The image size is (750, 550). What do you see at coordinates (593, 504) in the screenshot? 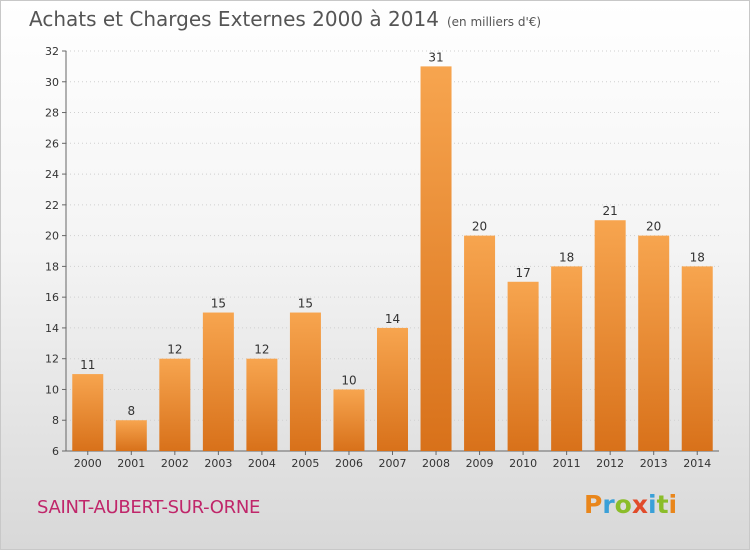
I see `brand-logo-letter: P` at bounding box center [593, 504].